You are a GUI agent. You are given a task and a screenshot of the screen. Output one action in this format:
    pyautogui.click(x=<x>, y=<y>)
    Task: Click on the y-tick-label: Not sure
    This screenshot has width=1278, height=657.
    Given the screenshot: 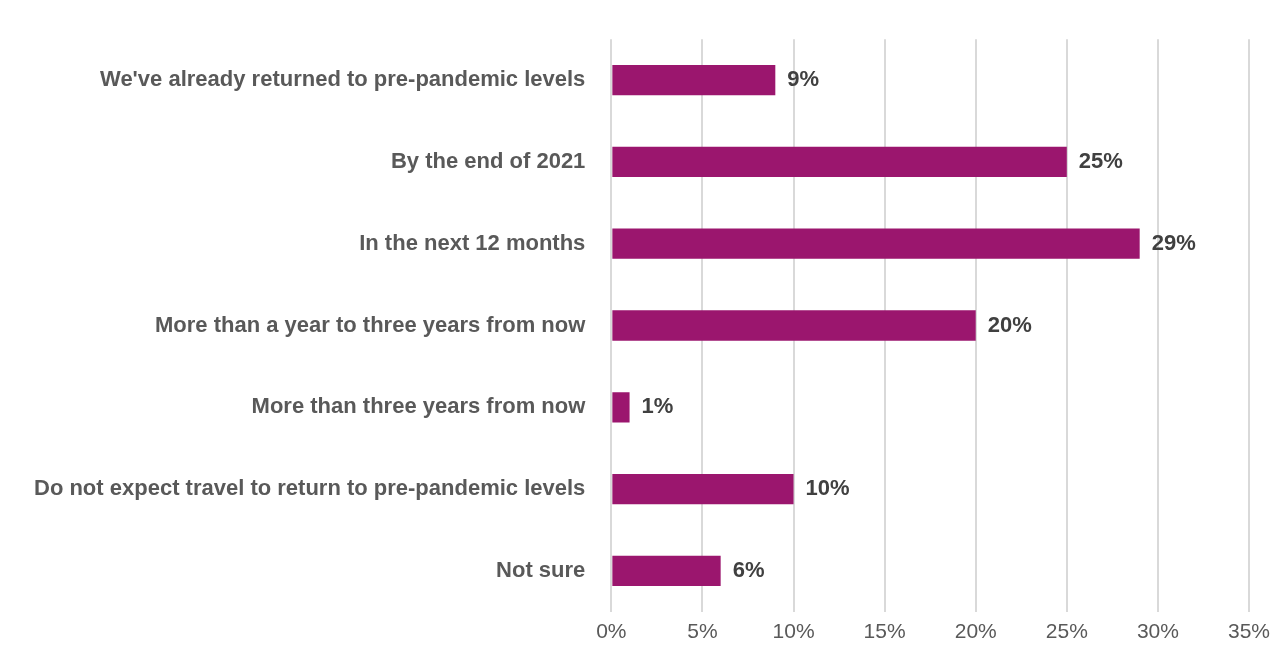 What is the action you would take?
    pyautogui.click(x=541, y=569)
    